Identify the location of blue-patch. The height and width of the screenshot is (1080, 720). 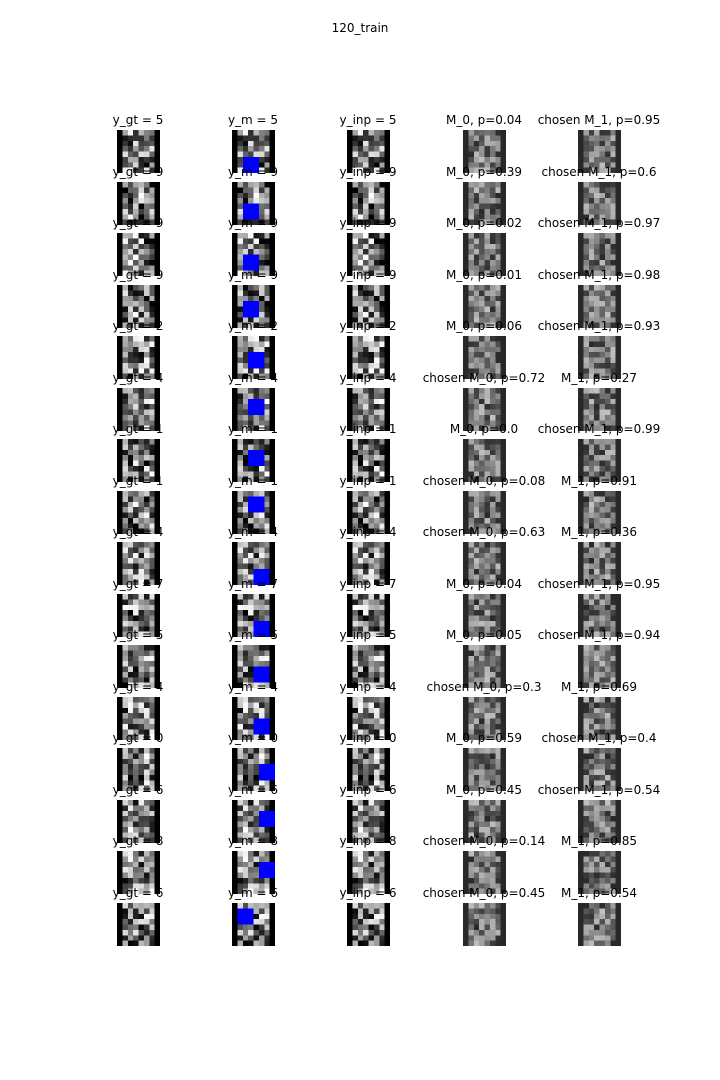
(250, 262).